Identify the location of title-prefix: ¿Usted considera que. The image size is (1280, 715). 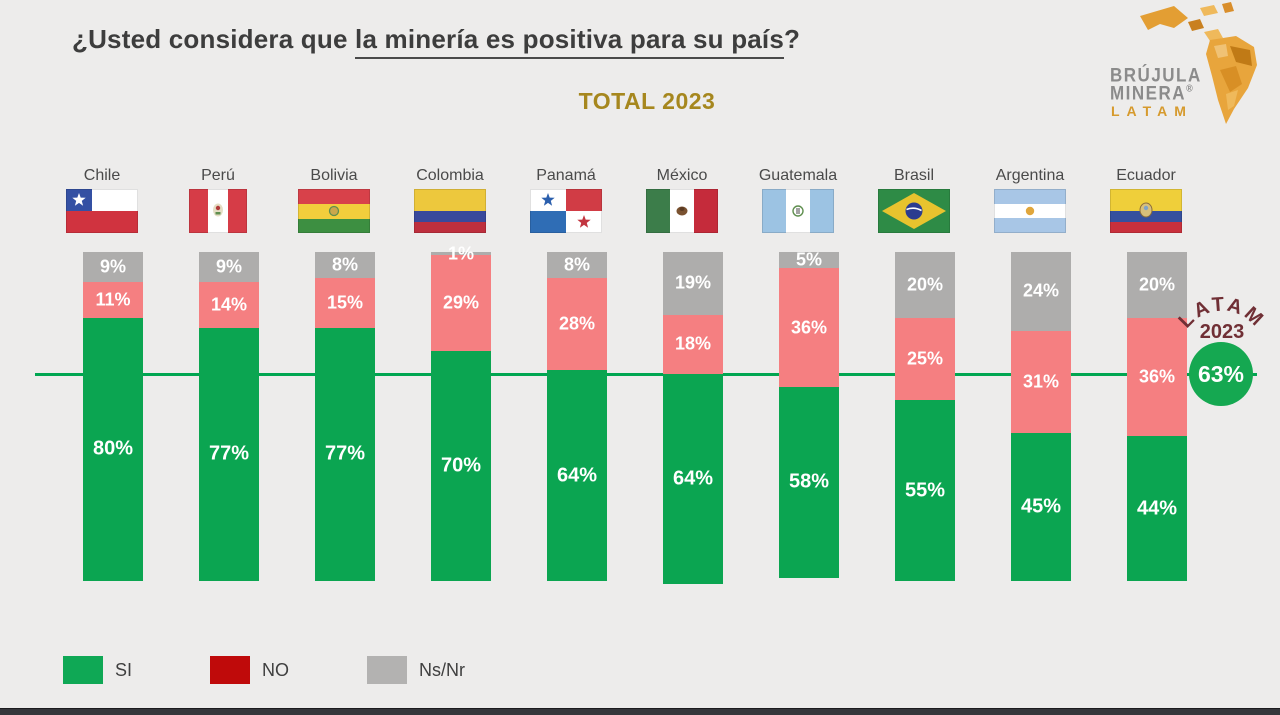
(214, 39).